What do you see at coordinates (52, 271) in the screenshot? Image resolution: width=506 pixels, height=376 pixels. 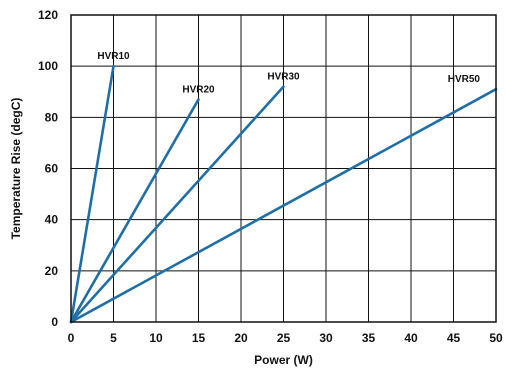 I see `y-tick-label: 20` at bounding box center [52, 271].